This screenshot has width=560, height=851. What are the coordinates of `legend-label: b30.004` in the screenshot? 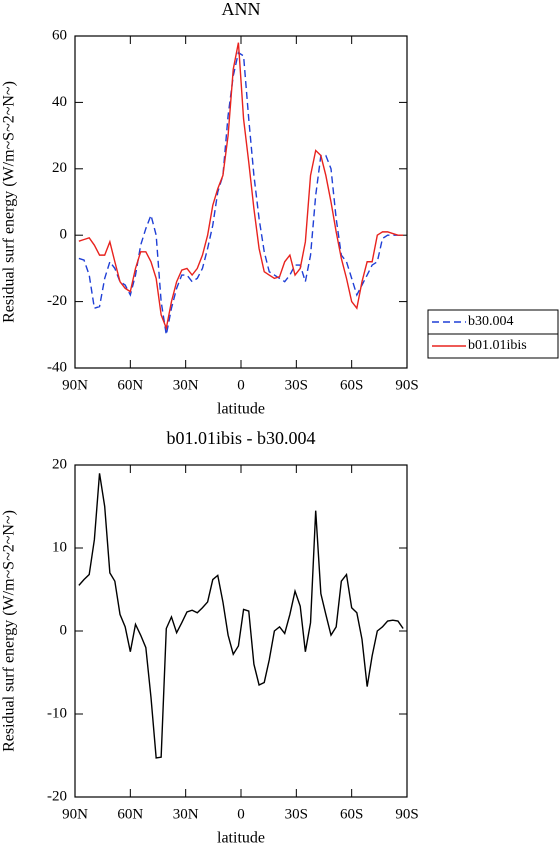 It's located at (491, 321).